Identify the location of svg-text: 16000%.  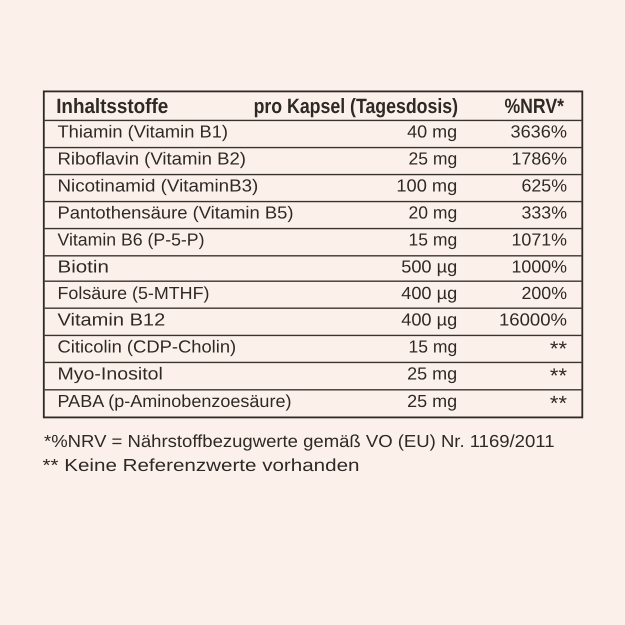
(533, 319).